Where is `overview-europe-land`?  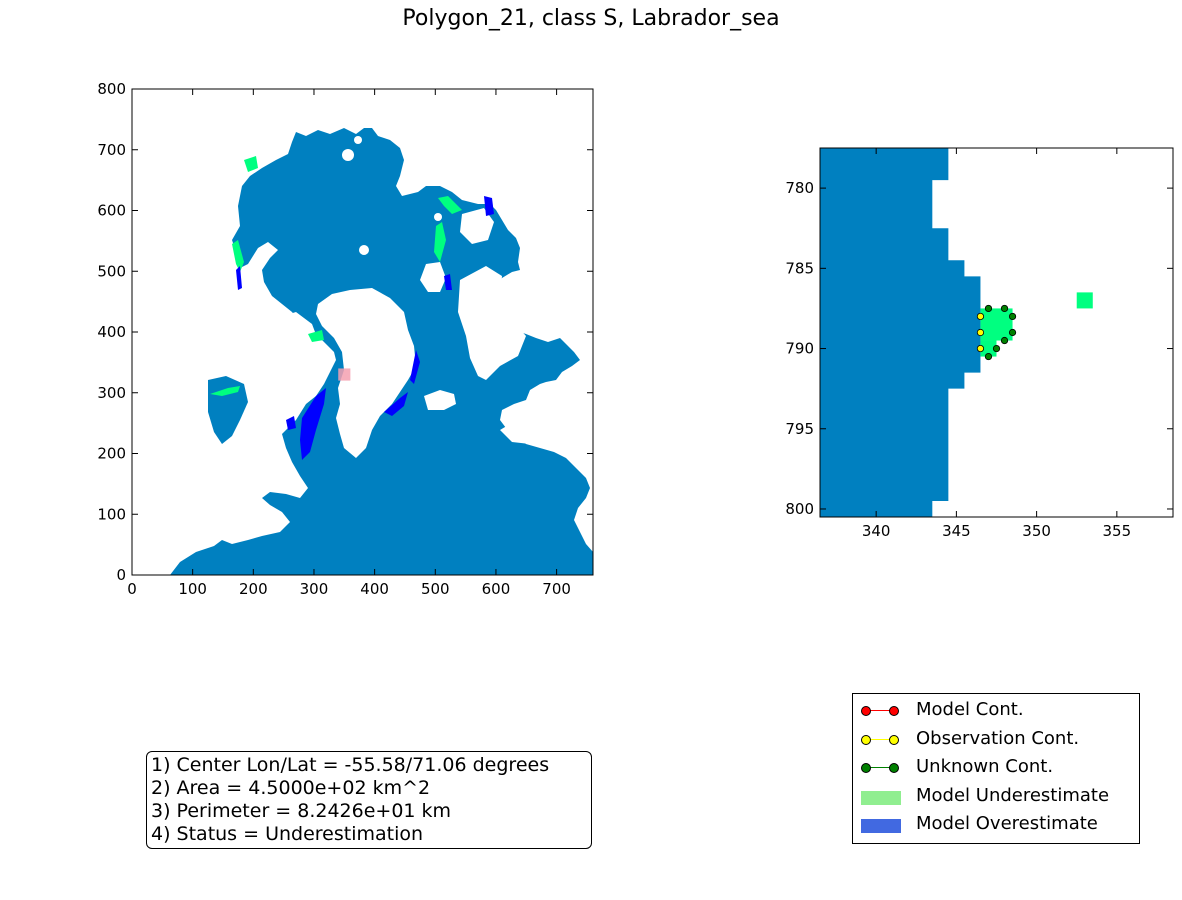 overview-europe-land is located at coordinates (492, 323).